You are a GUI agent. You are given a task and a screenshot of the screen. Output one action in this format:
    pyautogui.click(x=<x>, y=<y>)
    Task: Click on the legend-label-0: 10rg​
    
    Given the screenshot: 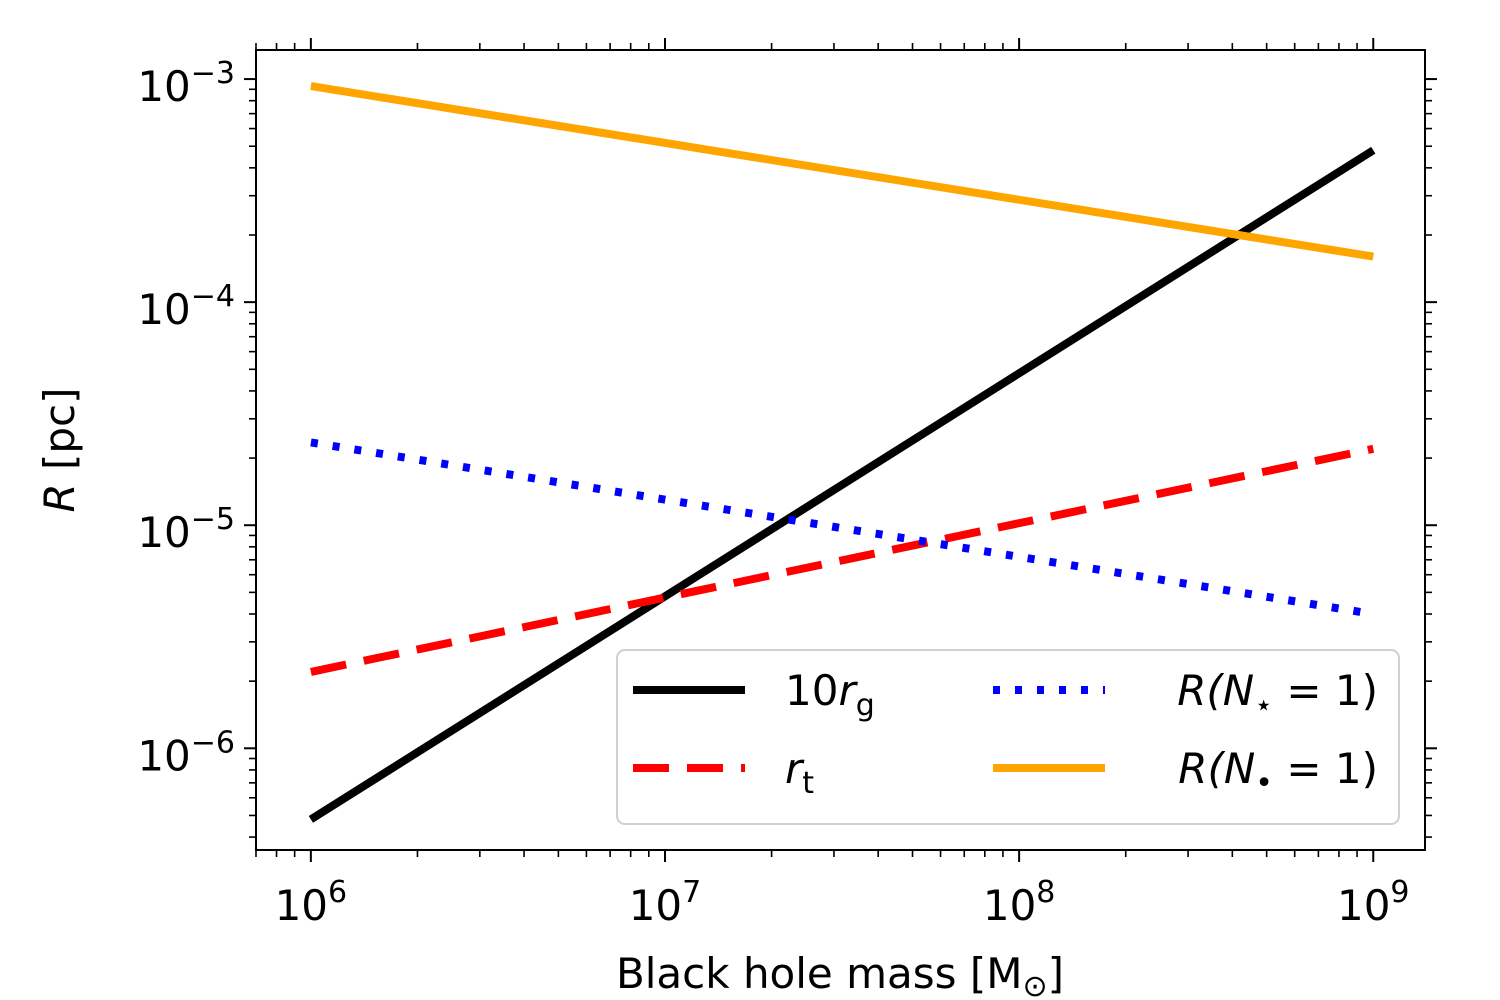 What is the action you would take?
    pyautogui.click(x=830, y=694)
    